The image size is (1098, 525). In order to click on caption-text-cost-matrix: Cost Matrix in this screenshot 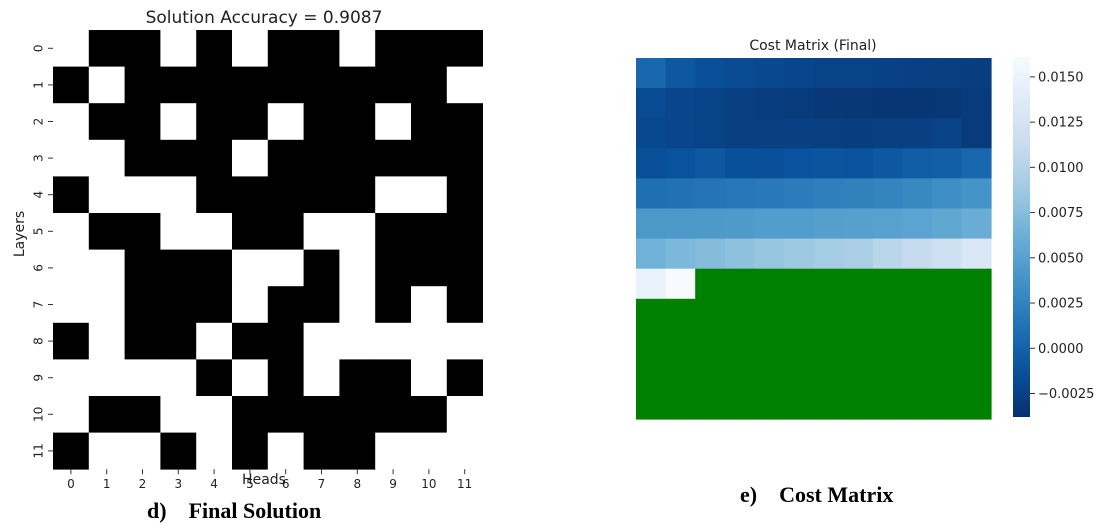, I will do `click(836, 494)`.